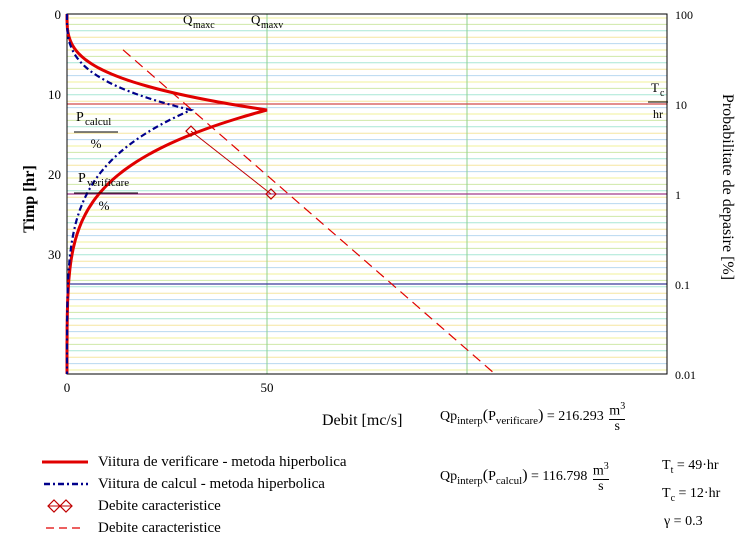  I want to click on qmaxc-annotation: Q, so click(188, 19).